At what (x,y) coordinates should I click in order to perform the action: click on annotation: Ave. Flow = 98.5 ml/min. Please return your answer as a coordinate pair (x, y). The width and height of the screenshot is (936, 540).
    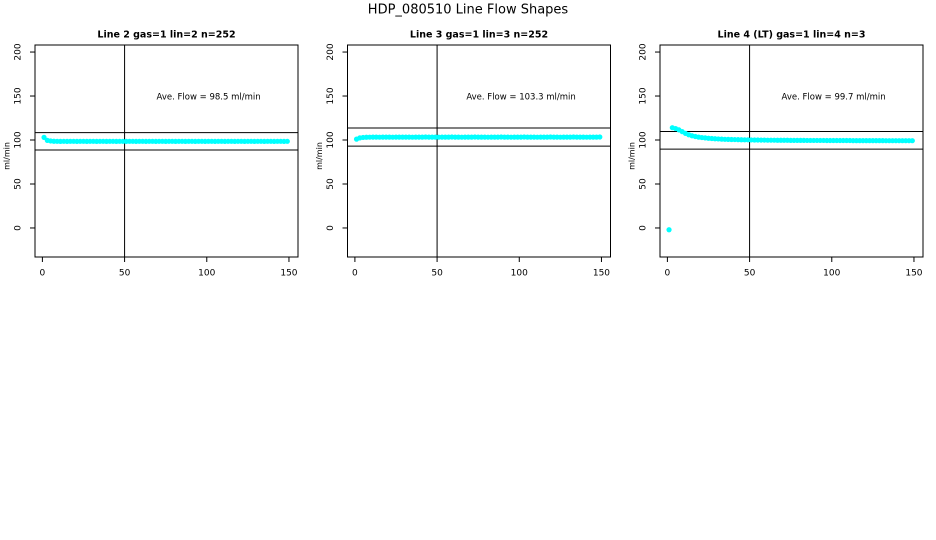
    Looking at the image, I should click on (209, 97).